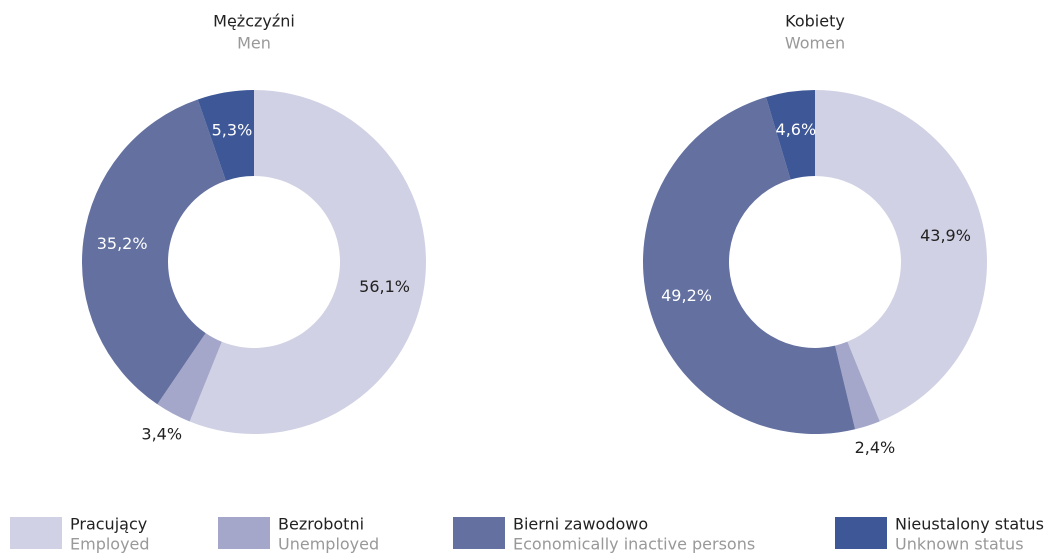 This screenshot has width=1061, height=556. What do you see at coordinates (634, 544) in the screenshot?
I see `legend-sublabel: Economically inactive persons` at bounding box center [634, 544].